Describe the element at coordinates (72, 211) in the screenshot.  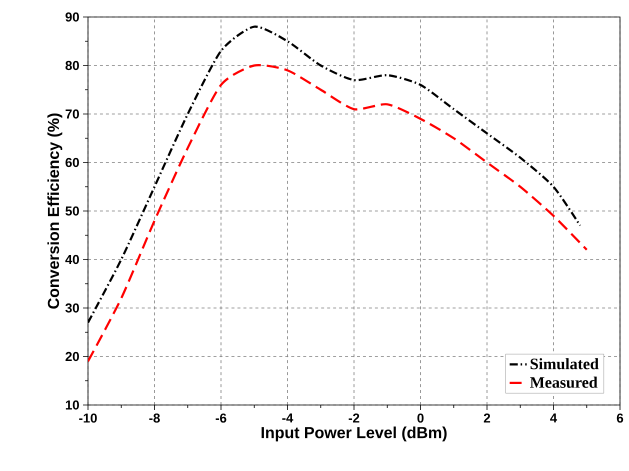
I see `y-tick-label: 50` at that location.